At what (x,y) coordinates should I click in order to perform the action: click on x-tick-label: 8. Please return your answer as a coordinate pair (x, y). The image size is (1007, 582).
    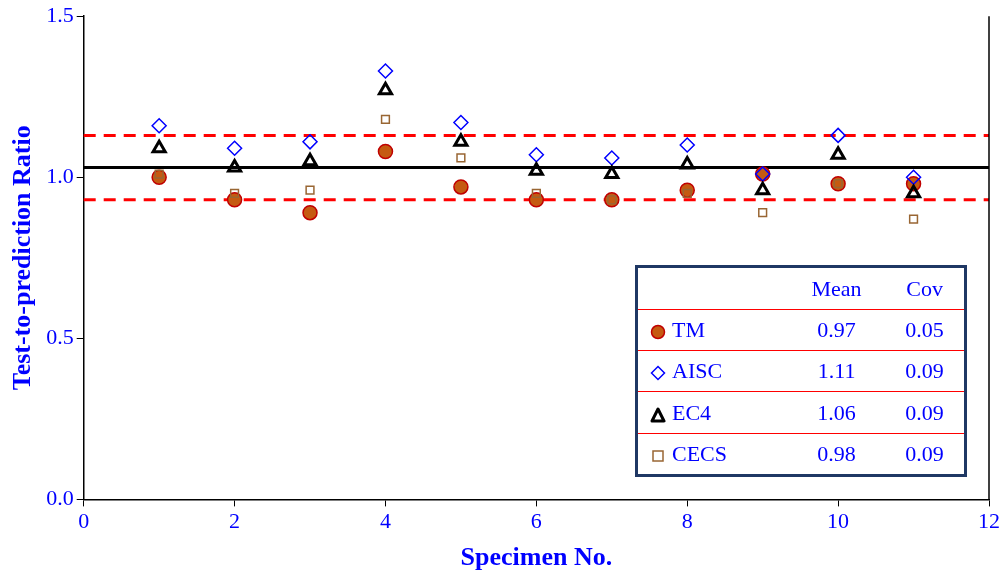
    Looking at the image, I should click on (687, 521).